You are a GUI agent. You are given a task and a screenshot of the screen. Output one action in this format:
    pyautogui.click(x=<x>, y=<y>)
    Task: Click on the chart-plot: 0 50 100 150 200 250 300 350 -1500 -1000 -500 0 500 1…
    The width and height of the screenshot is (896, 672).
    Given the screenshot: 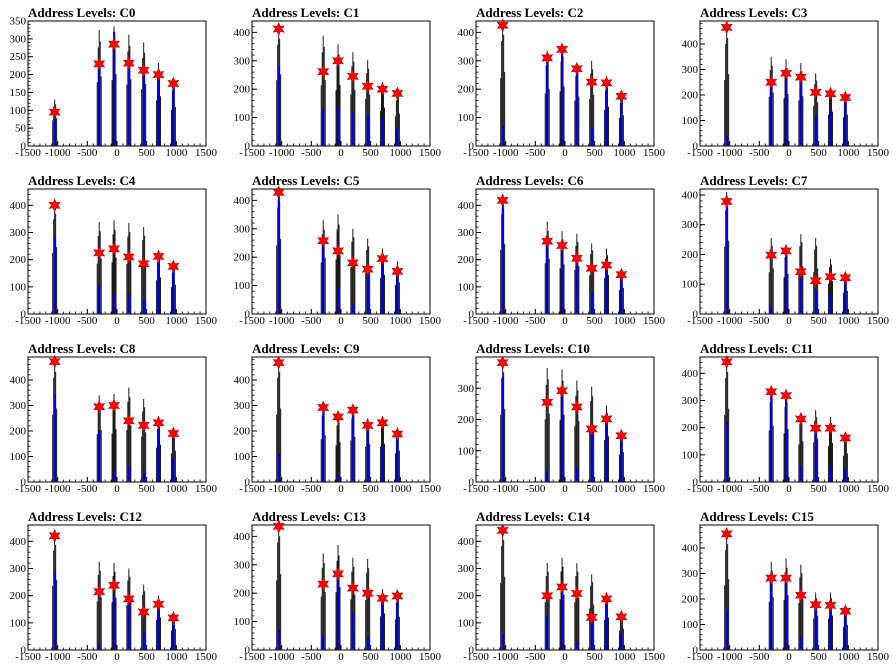 What is the action you would take?
    pyautogui.click(x=114, y=88)
    